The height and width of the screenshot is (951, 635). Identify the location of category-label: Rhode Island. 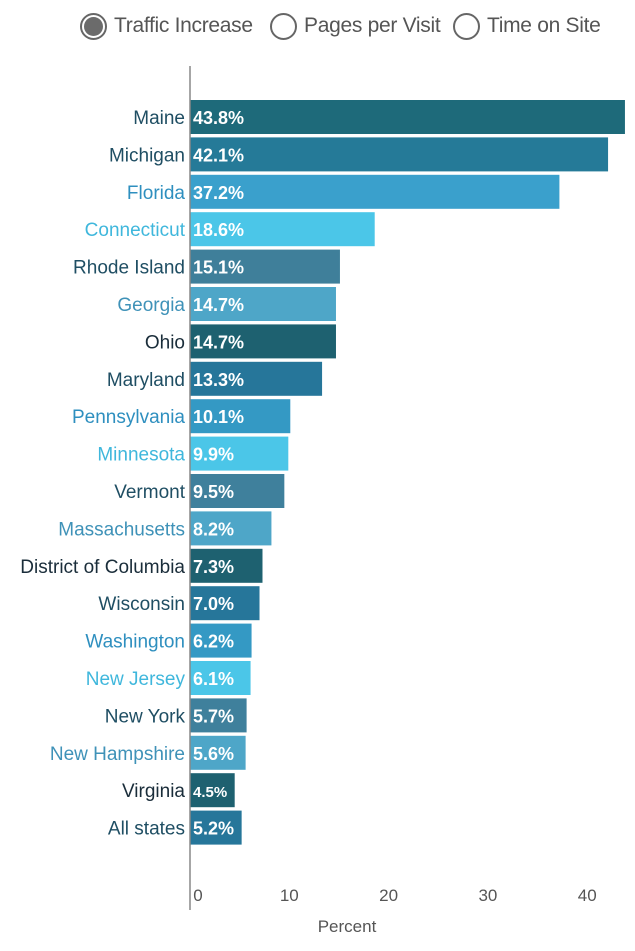
(129, 268).